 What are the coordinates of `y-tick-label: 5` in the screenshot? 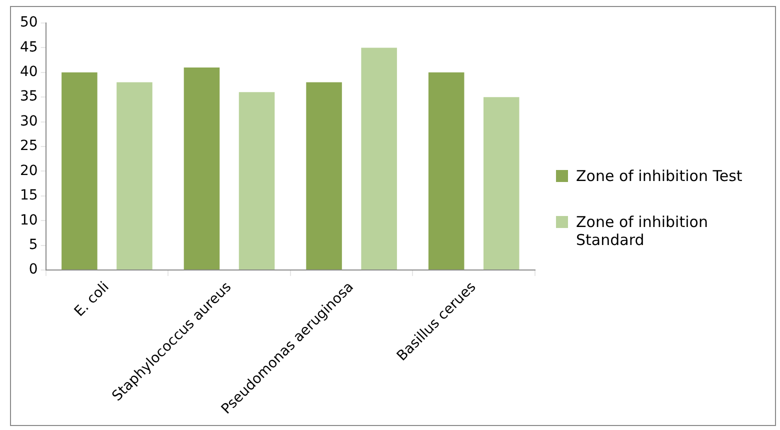 It's located at (33, 244).